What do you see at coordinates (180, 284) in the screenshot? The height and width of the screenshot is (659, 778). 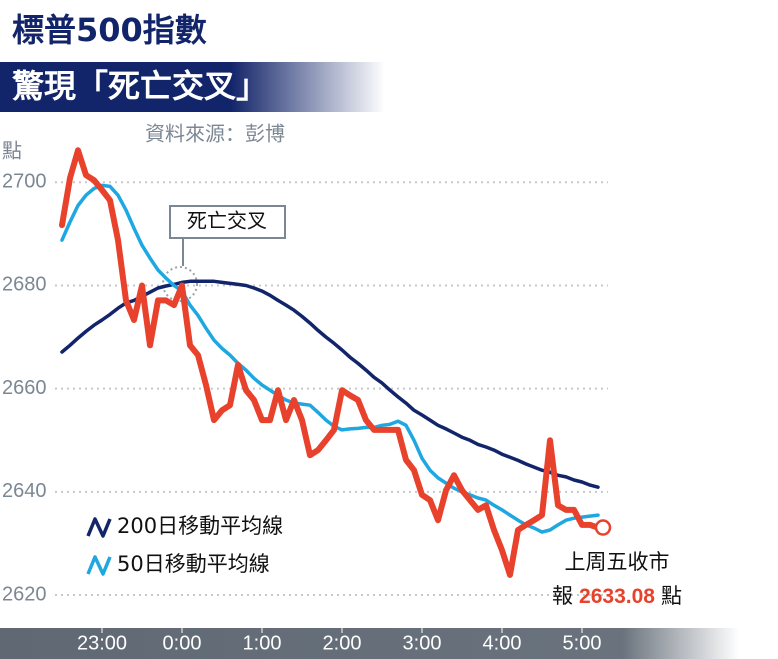 I see `cross-highlight` at bounding box center [180, 284].